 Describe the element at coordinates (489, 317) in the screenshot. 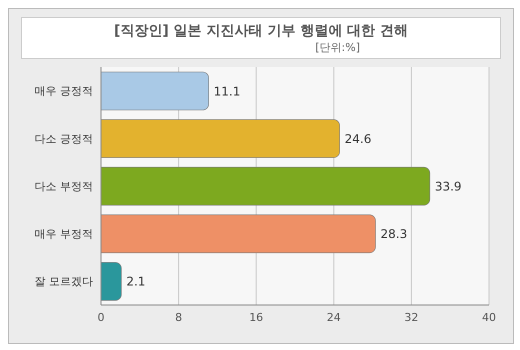

I see `x-tick-label: 40` at that location.